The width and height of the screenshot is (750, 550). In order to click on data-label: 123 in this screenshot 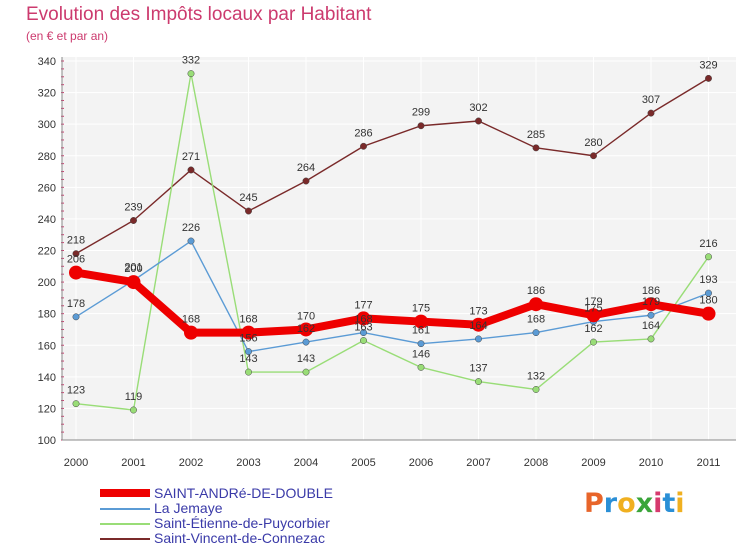, I will do `click(76, 391)`.